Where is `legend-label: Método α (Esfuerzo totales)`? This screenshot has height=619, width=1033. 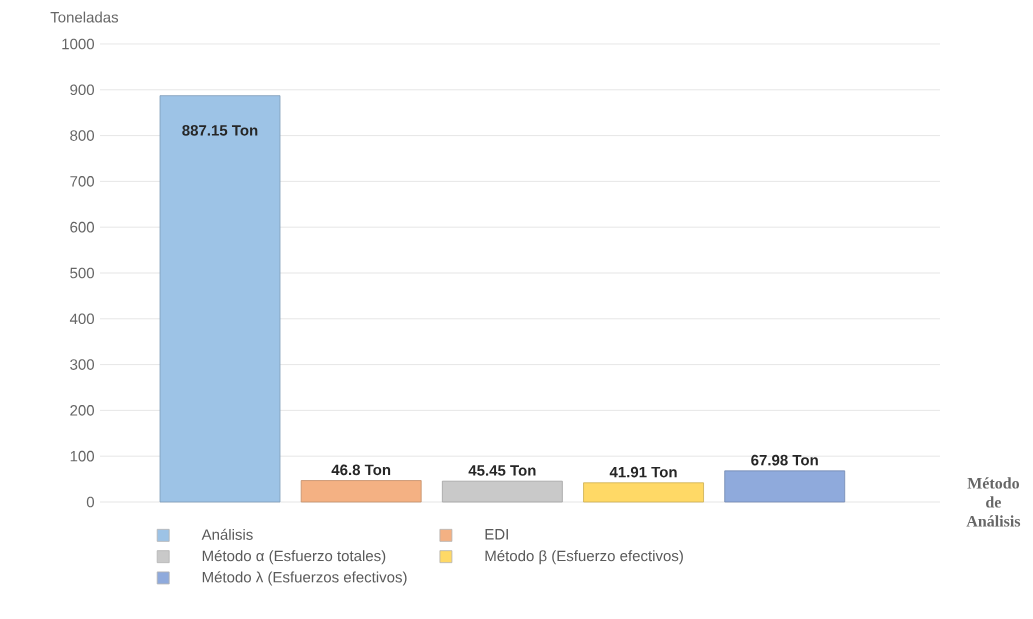 legend-label: Método α (Esfuerzo totales) is located at coordinates (294, 557).